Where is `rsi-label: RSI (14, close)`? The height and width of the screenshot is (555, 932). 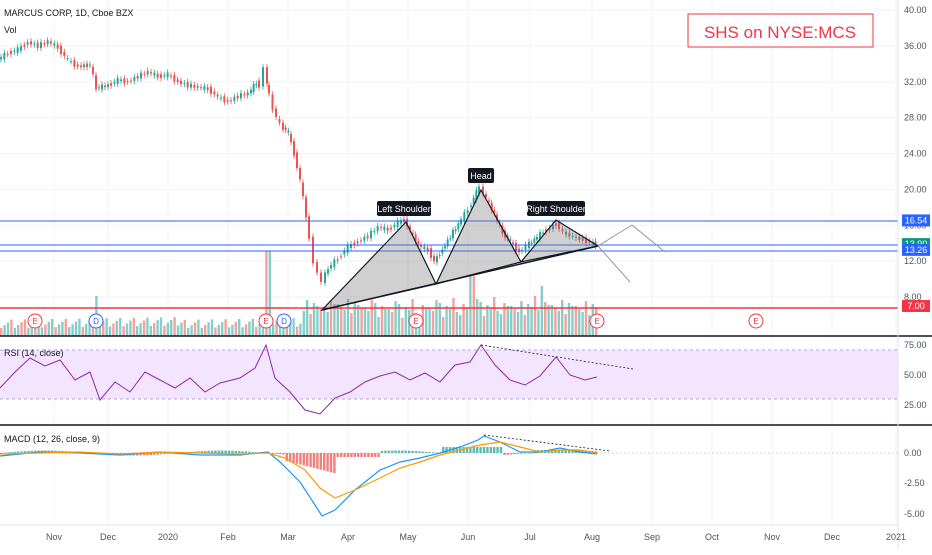
rsi-label: RSI (14, close) is located at coordinates (34, 353).